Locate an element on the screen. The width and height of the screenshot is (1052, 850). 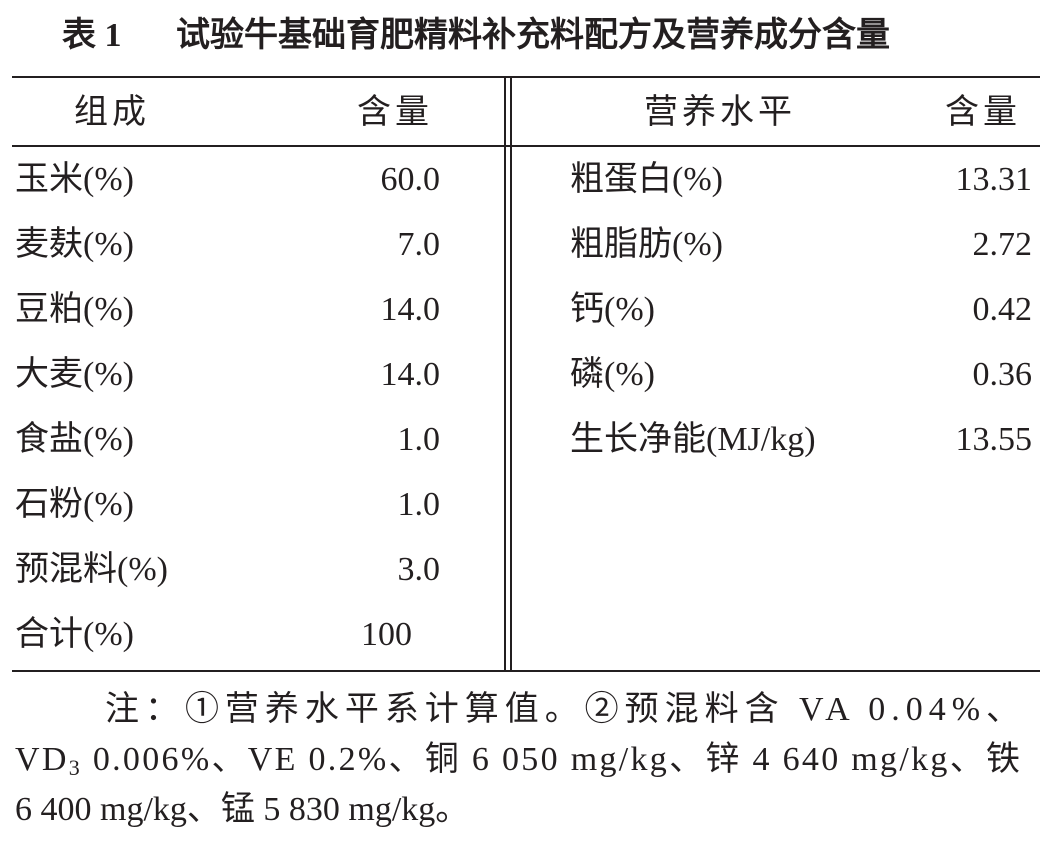
cell-value: 0.36 is located at coordinates (1003, 374).